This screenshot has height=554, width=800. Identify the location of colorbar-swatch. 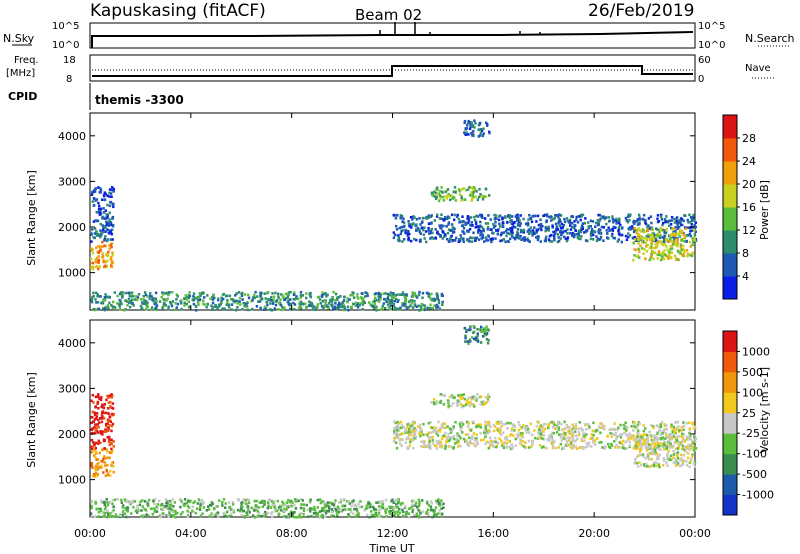
(730, 464).